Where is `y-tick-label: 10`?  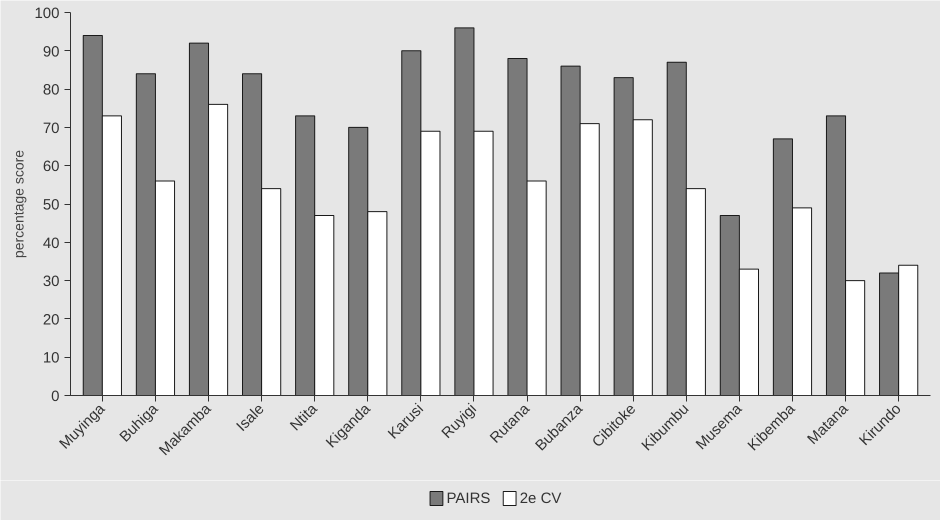 y-tick-label: 10 is located at coordinates (51, 358).